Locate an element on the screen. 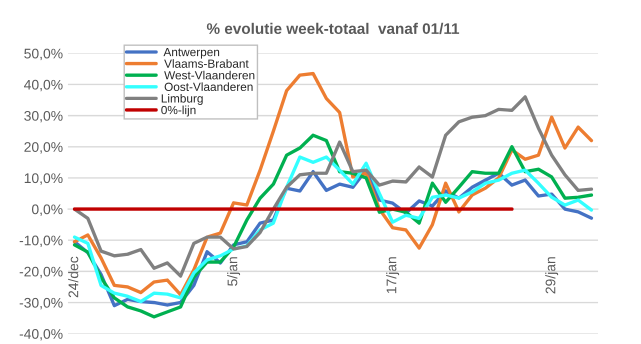 This screenshot has width=641, height=344. y-tick-label: 10,0% is located at coordinates (43, 179).